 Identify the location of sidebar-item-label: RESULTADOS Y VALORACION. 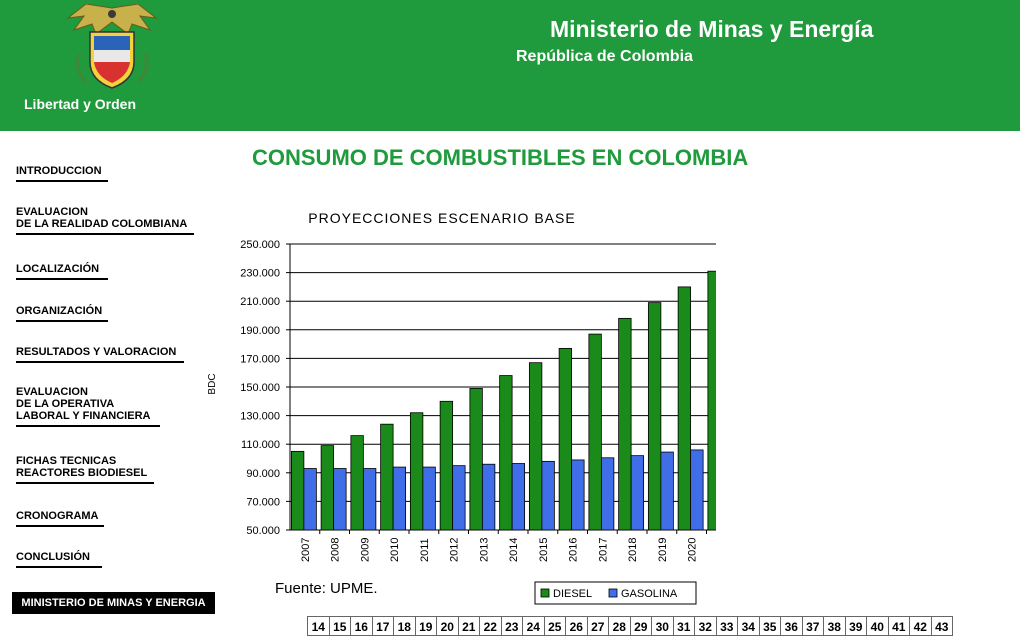
(96, 352).